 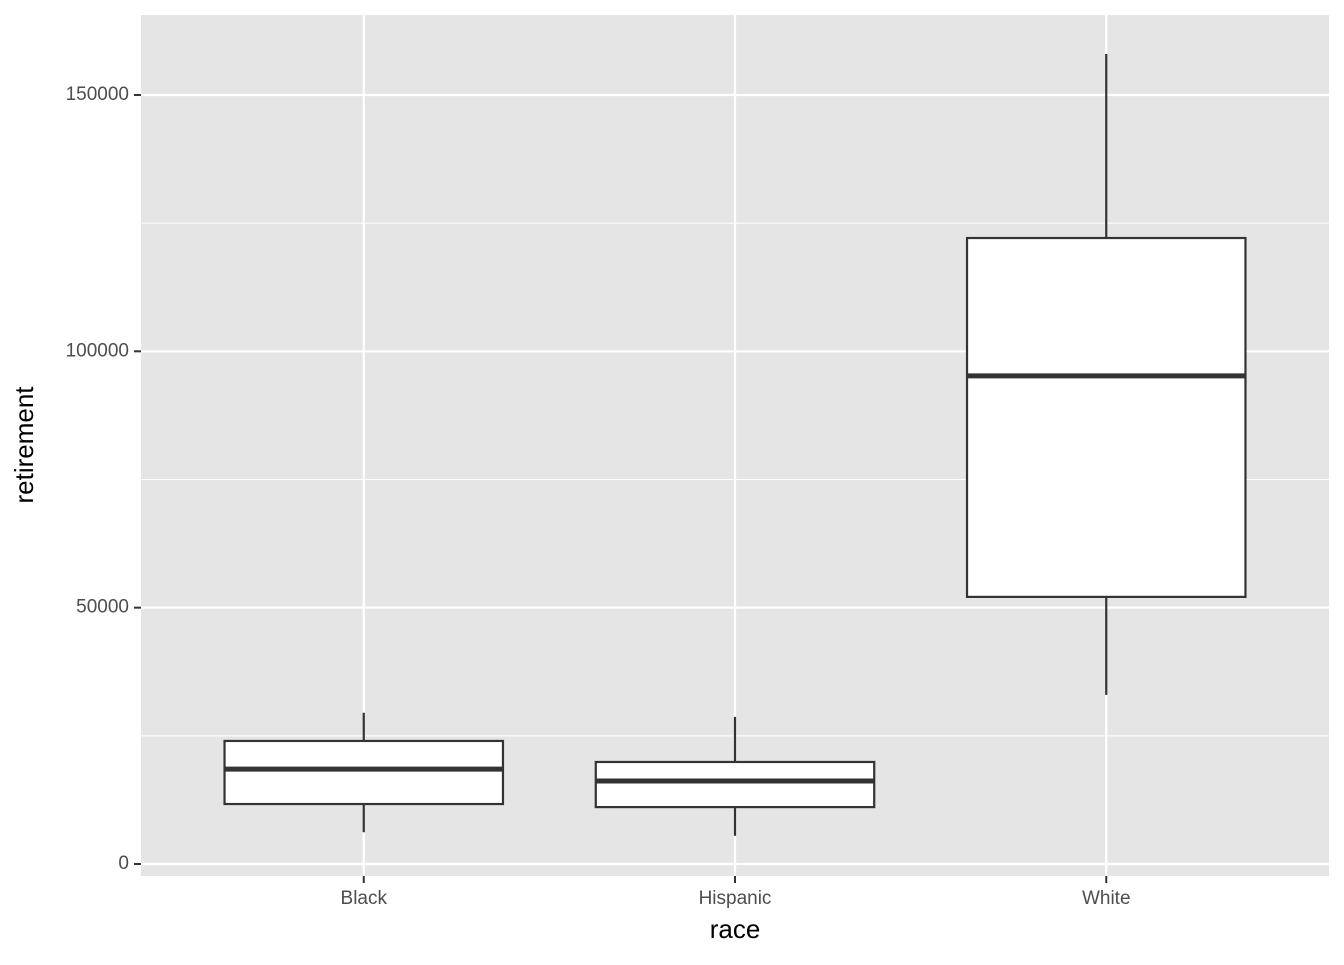 What do you see at coordinates (123, 863) in the screenshot?
I see `y-tick-label: 0` at bounding box center [123, 863].